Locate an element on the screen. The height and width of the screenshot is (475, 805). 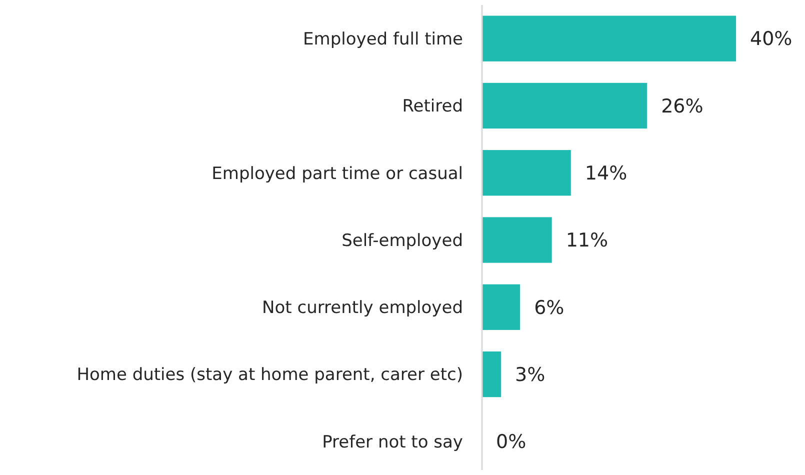
data-label: 3% is located at coordinates (530, 375).